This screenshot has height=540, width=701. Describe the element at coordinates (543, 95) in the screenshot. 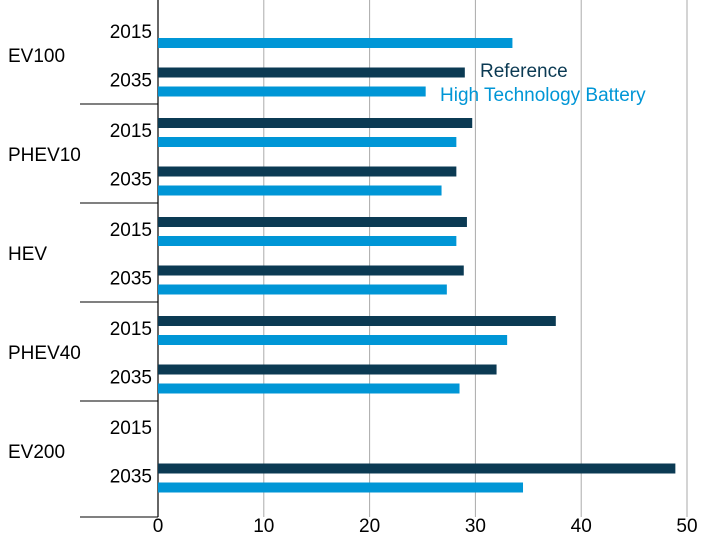

I see `legend-label: High Technology Battery` at that location.